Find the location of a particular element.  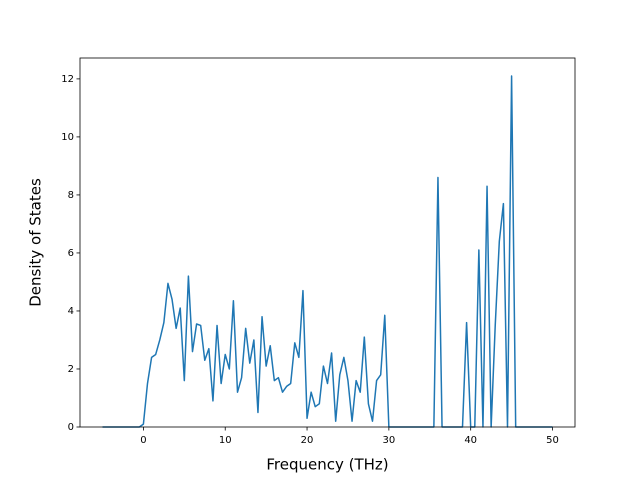

x-axis-label: Frequency (THz) is located at coordinates (327, 465).